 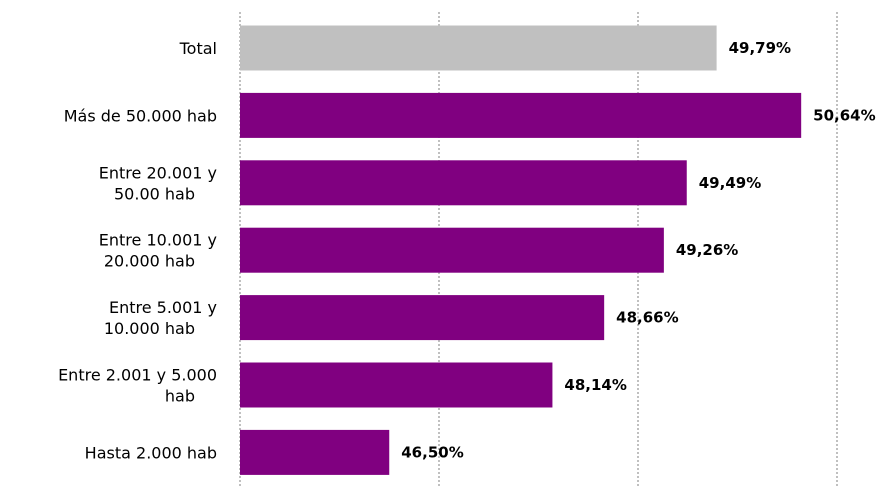 I want to click on category-label: Entre 2.001 y 5.000 hab, so click(x=137, y=386).